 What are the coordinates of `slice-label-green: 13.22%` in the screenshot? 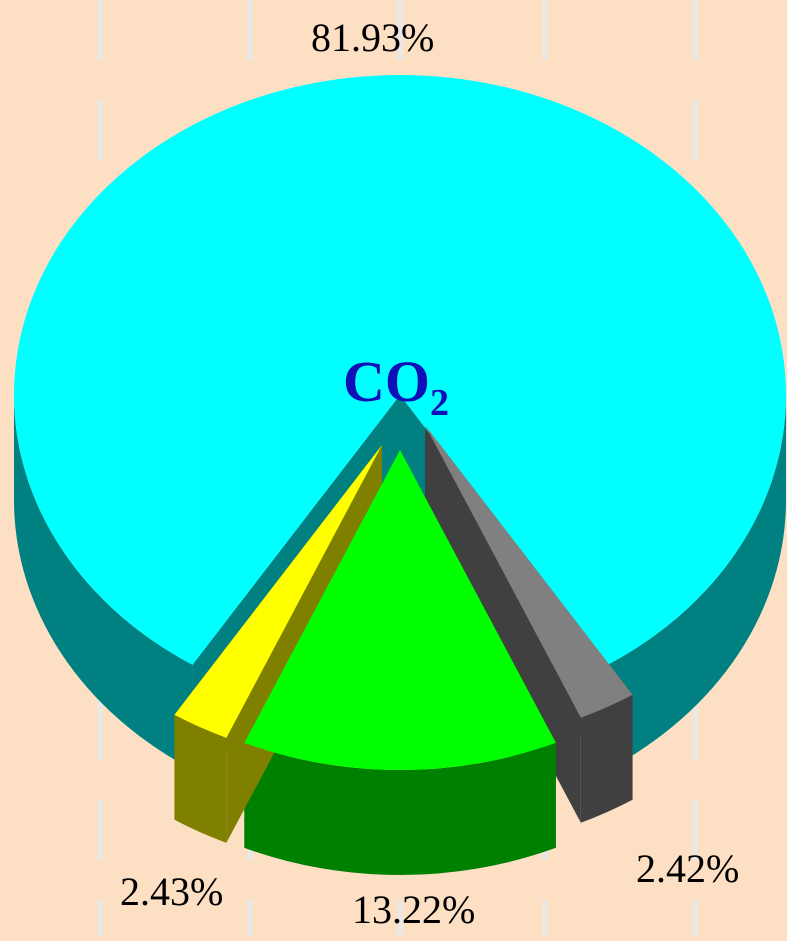 It's located at (414, 909).